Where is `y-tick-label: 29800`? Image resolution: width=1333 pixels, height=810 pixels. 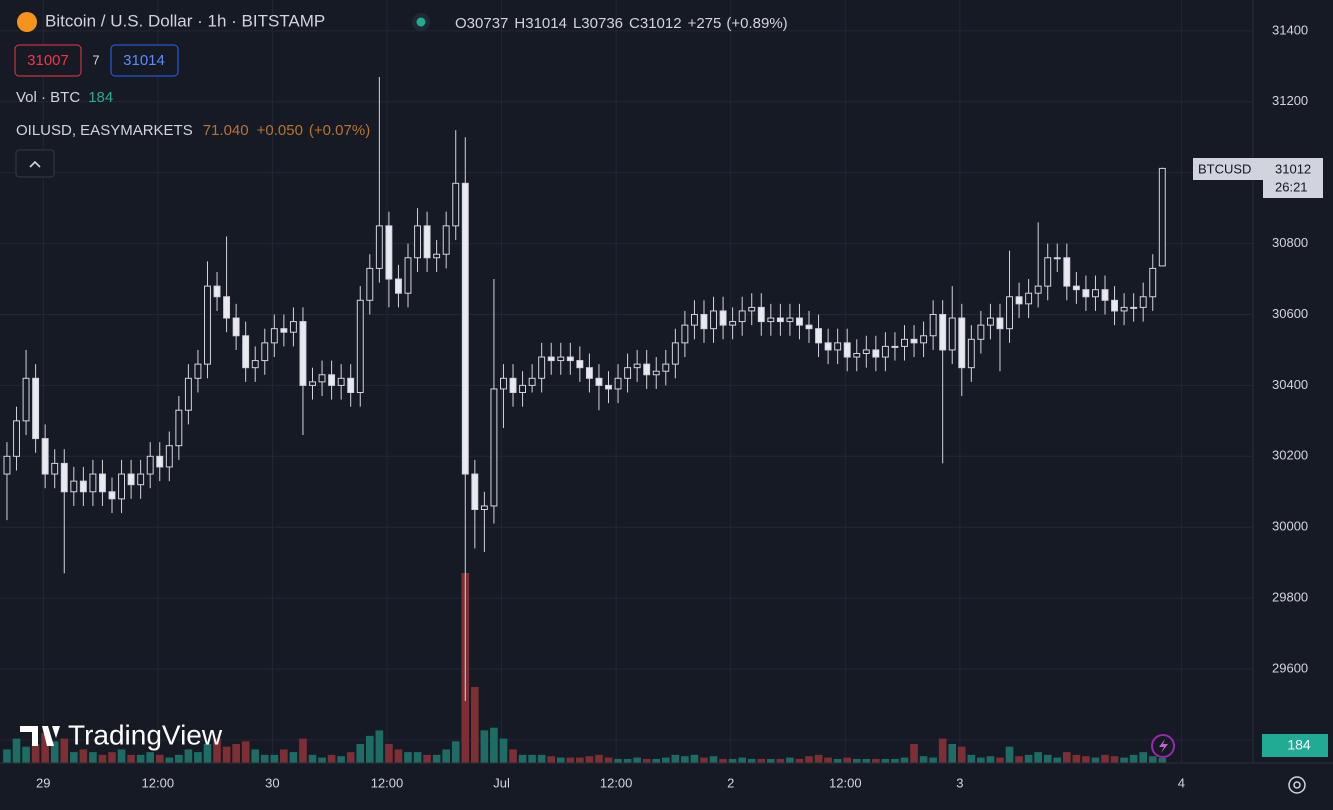 y-tick-label: 29800 is located at coordinates (1290, 597).